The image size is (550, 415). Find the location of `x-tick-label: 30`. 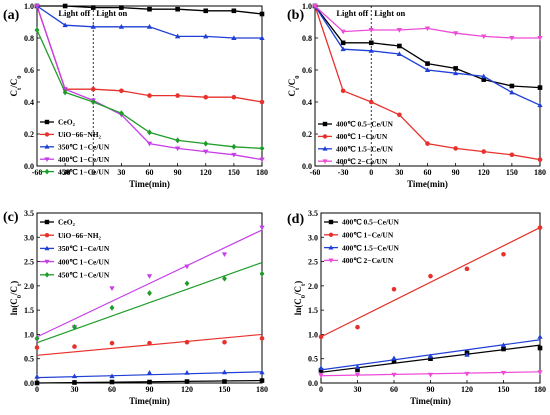

x-tick-label: 30 is located at coordinates (358, 389).